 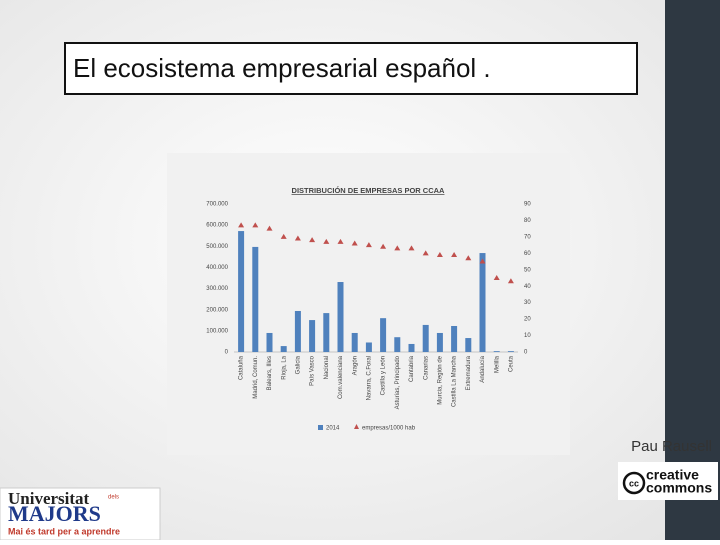 What do you see at coordinates (227, 353) in the screenshot?
I see `y-tick-label: 0` at bounding box center [227, 353].